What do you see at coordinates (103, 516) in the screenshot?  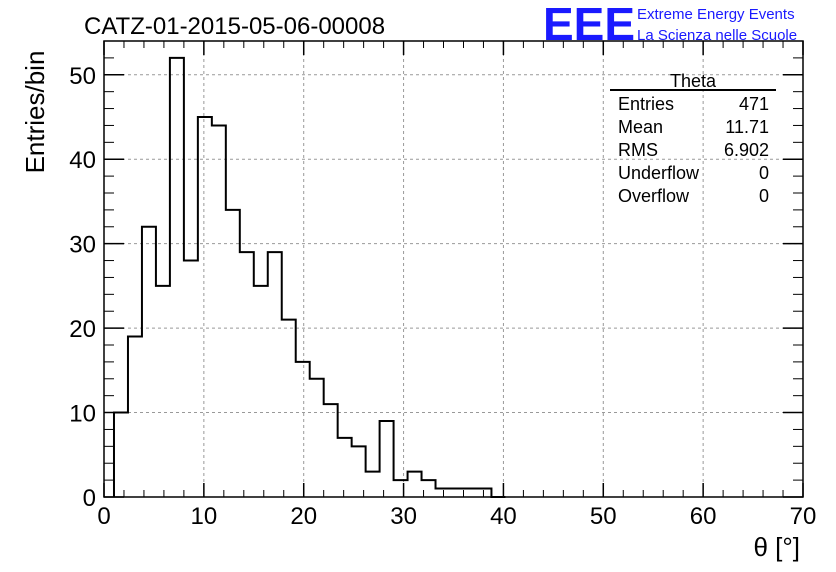 I see `x-tick-label: 0` at bounding box center [103, 516].